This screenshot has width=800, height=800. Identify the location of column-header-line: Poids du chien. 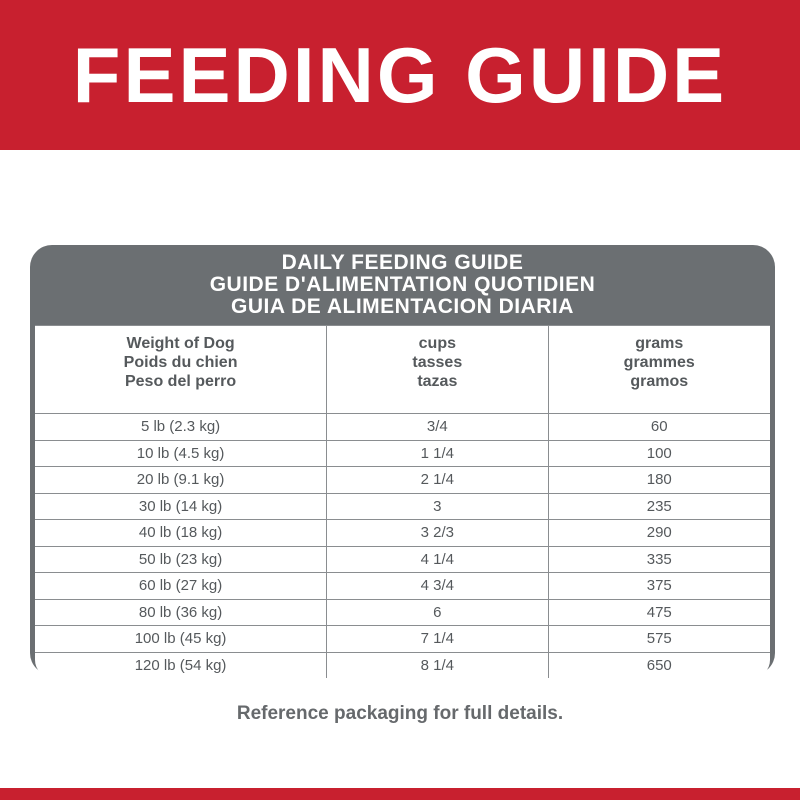
(180, 362).